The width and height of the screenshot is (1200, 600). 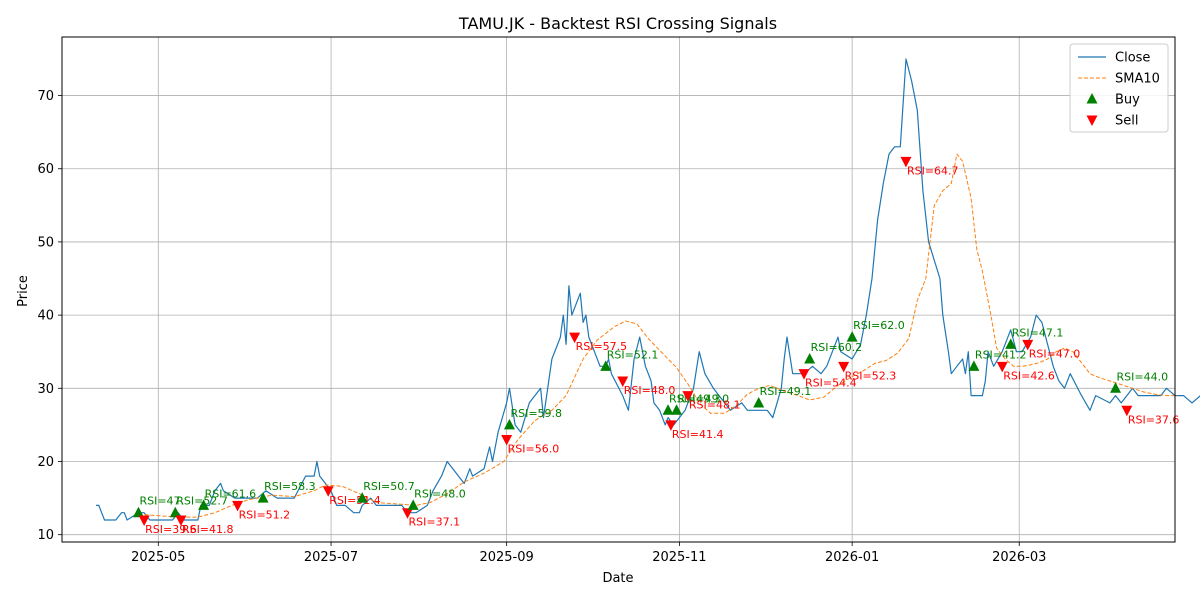 What do you see at coordinates (355, 500) in the screenshot?
I see `sell-signal-label: RSI=51.4` at bounding box center [355, 500].